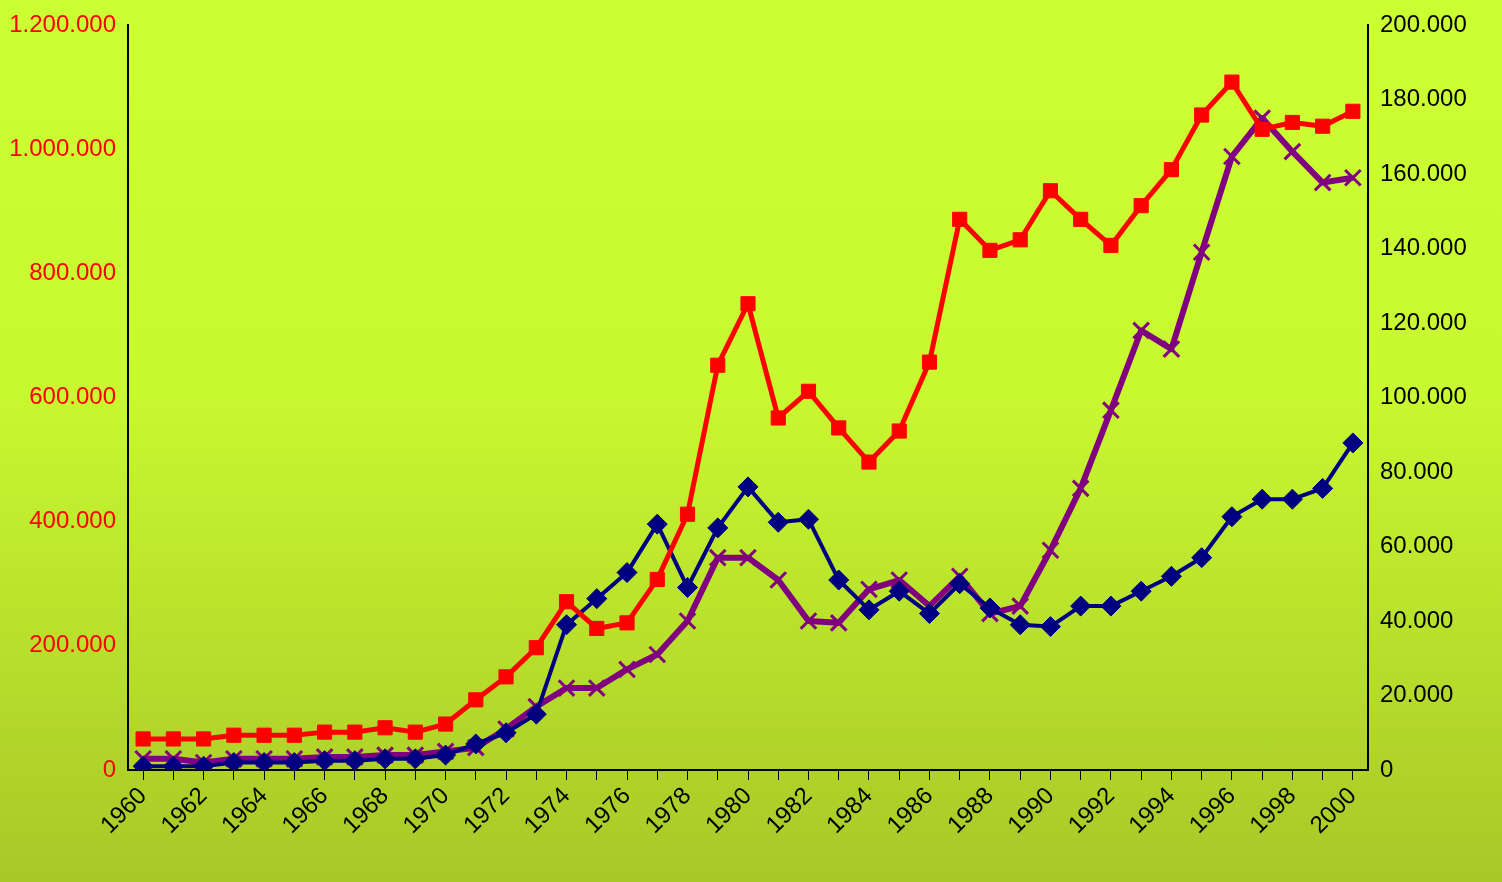 The image size is (1502, 882). What do you see at coordinates (1423, 247) in the screenshot?
I see `y2-tick-label: 140.000` at bounding box center [1423, 247].